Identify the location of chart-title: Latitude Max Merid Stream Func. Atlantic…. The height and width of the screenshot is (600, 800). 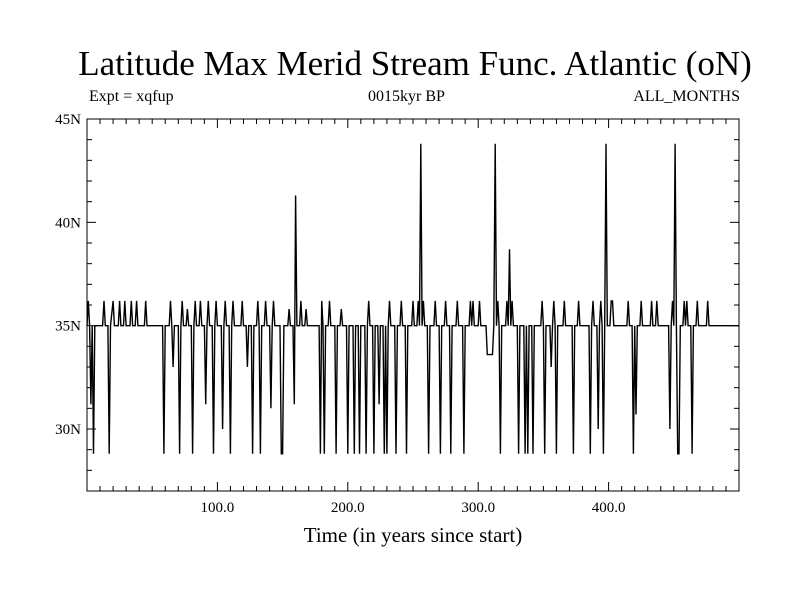
(415, 63).